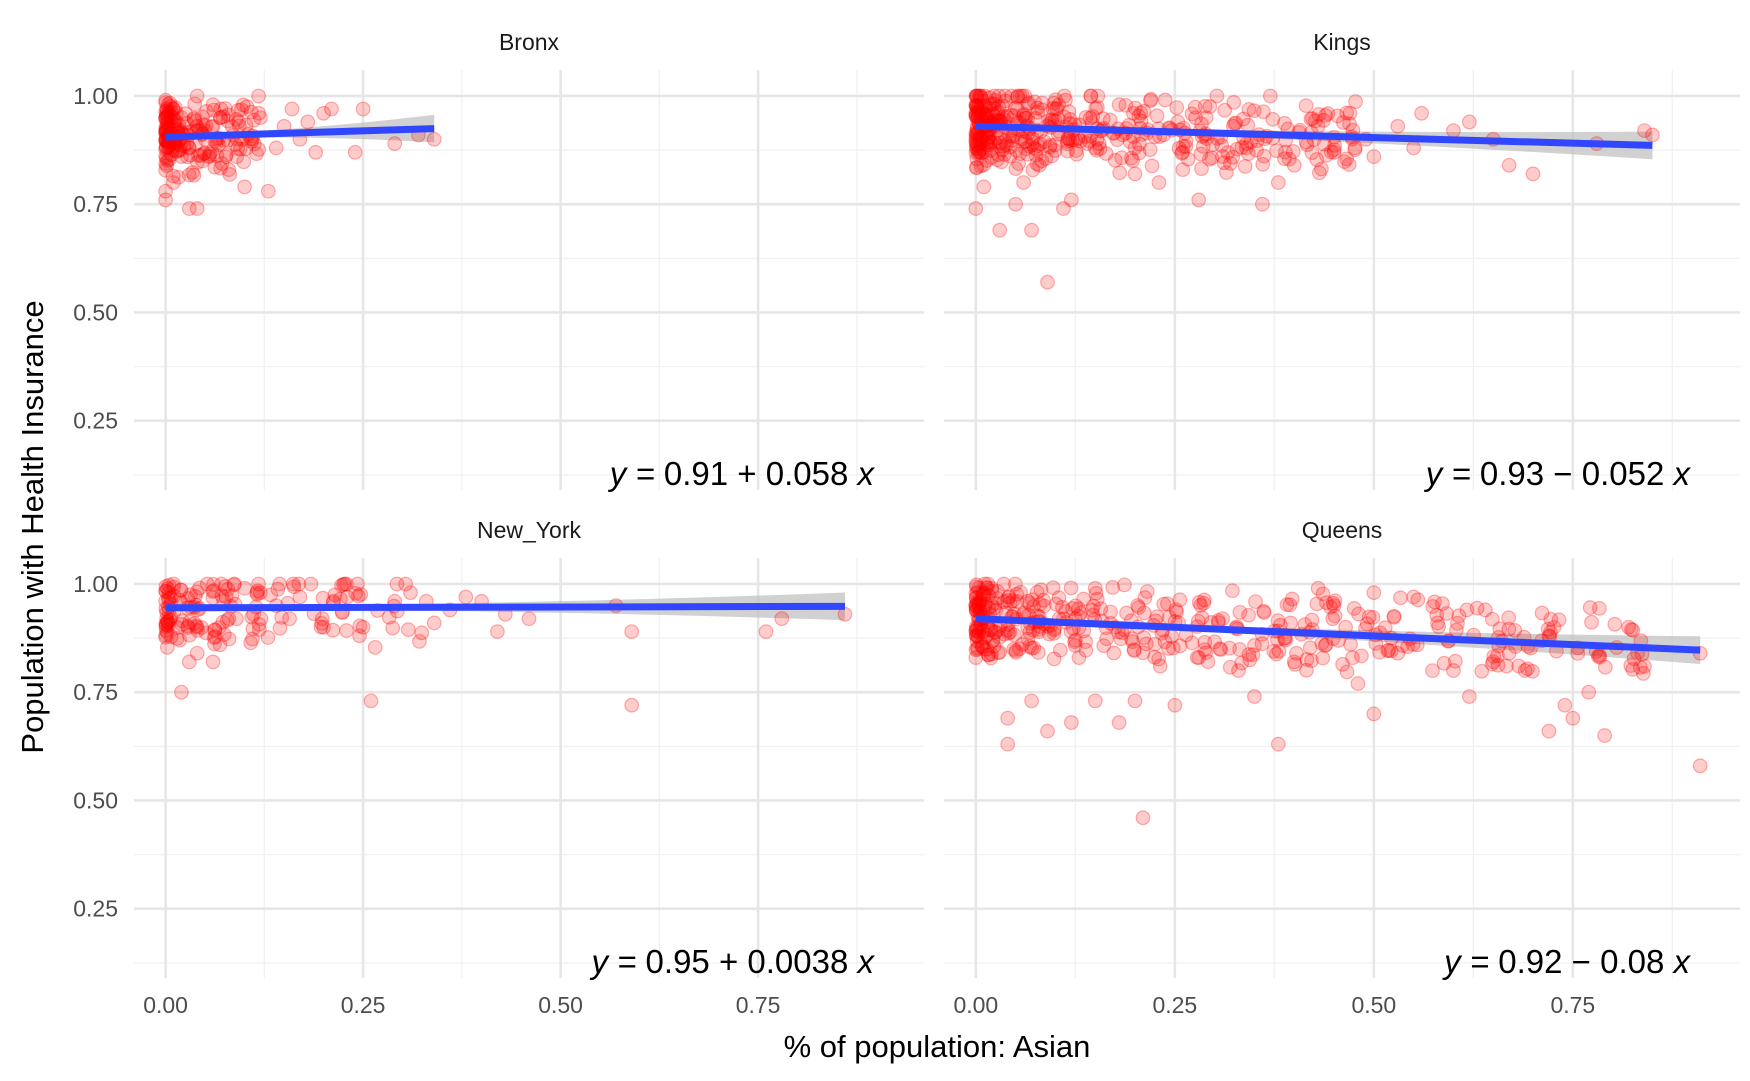 Image resolution: width=1750 pixels, height=1081 pixels. What do you see at coordinates (937, 1046) in the screenshot?
I see `x-axis-title: % of population: Asian` at bounding box center [937, 1046].